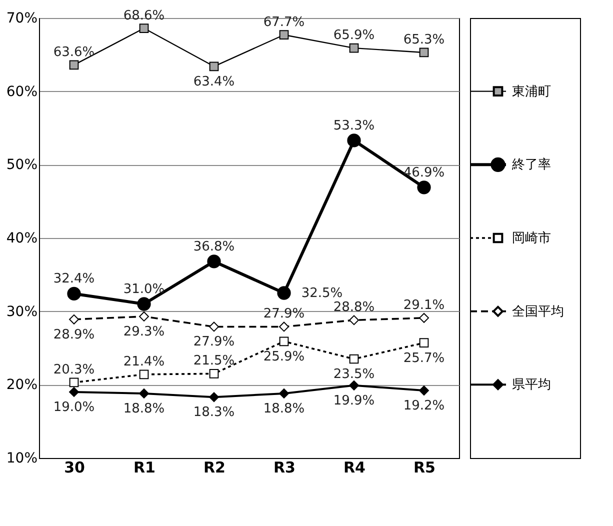  I want to click on data-label: 28.9%, so click(74, 334).